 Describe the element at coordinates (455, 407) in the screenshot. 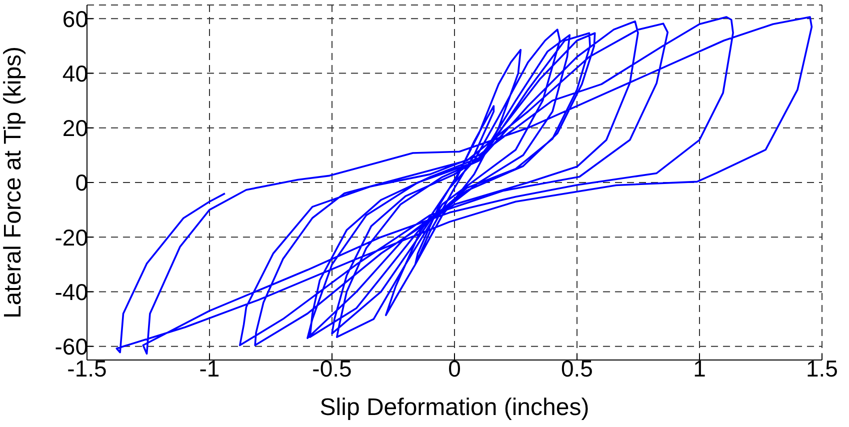

I see `x-axis-title: Slip Deformation (inches)` at that location.